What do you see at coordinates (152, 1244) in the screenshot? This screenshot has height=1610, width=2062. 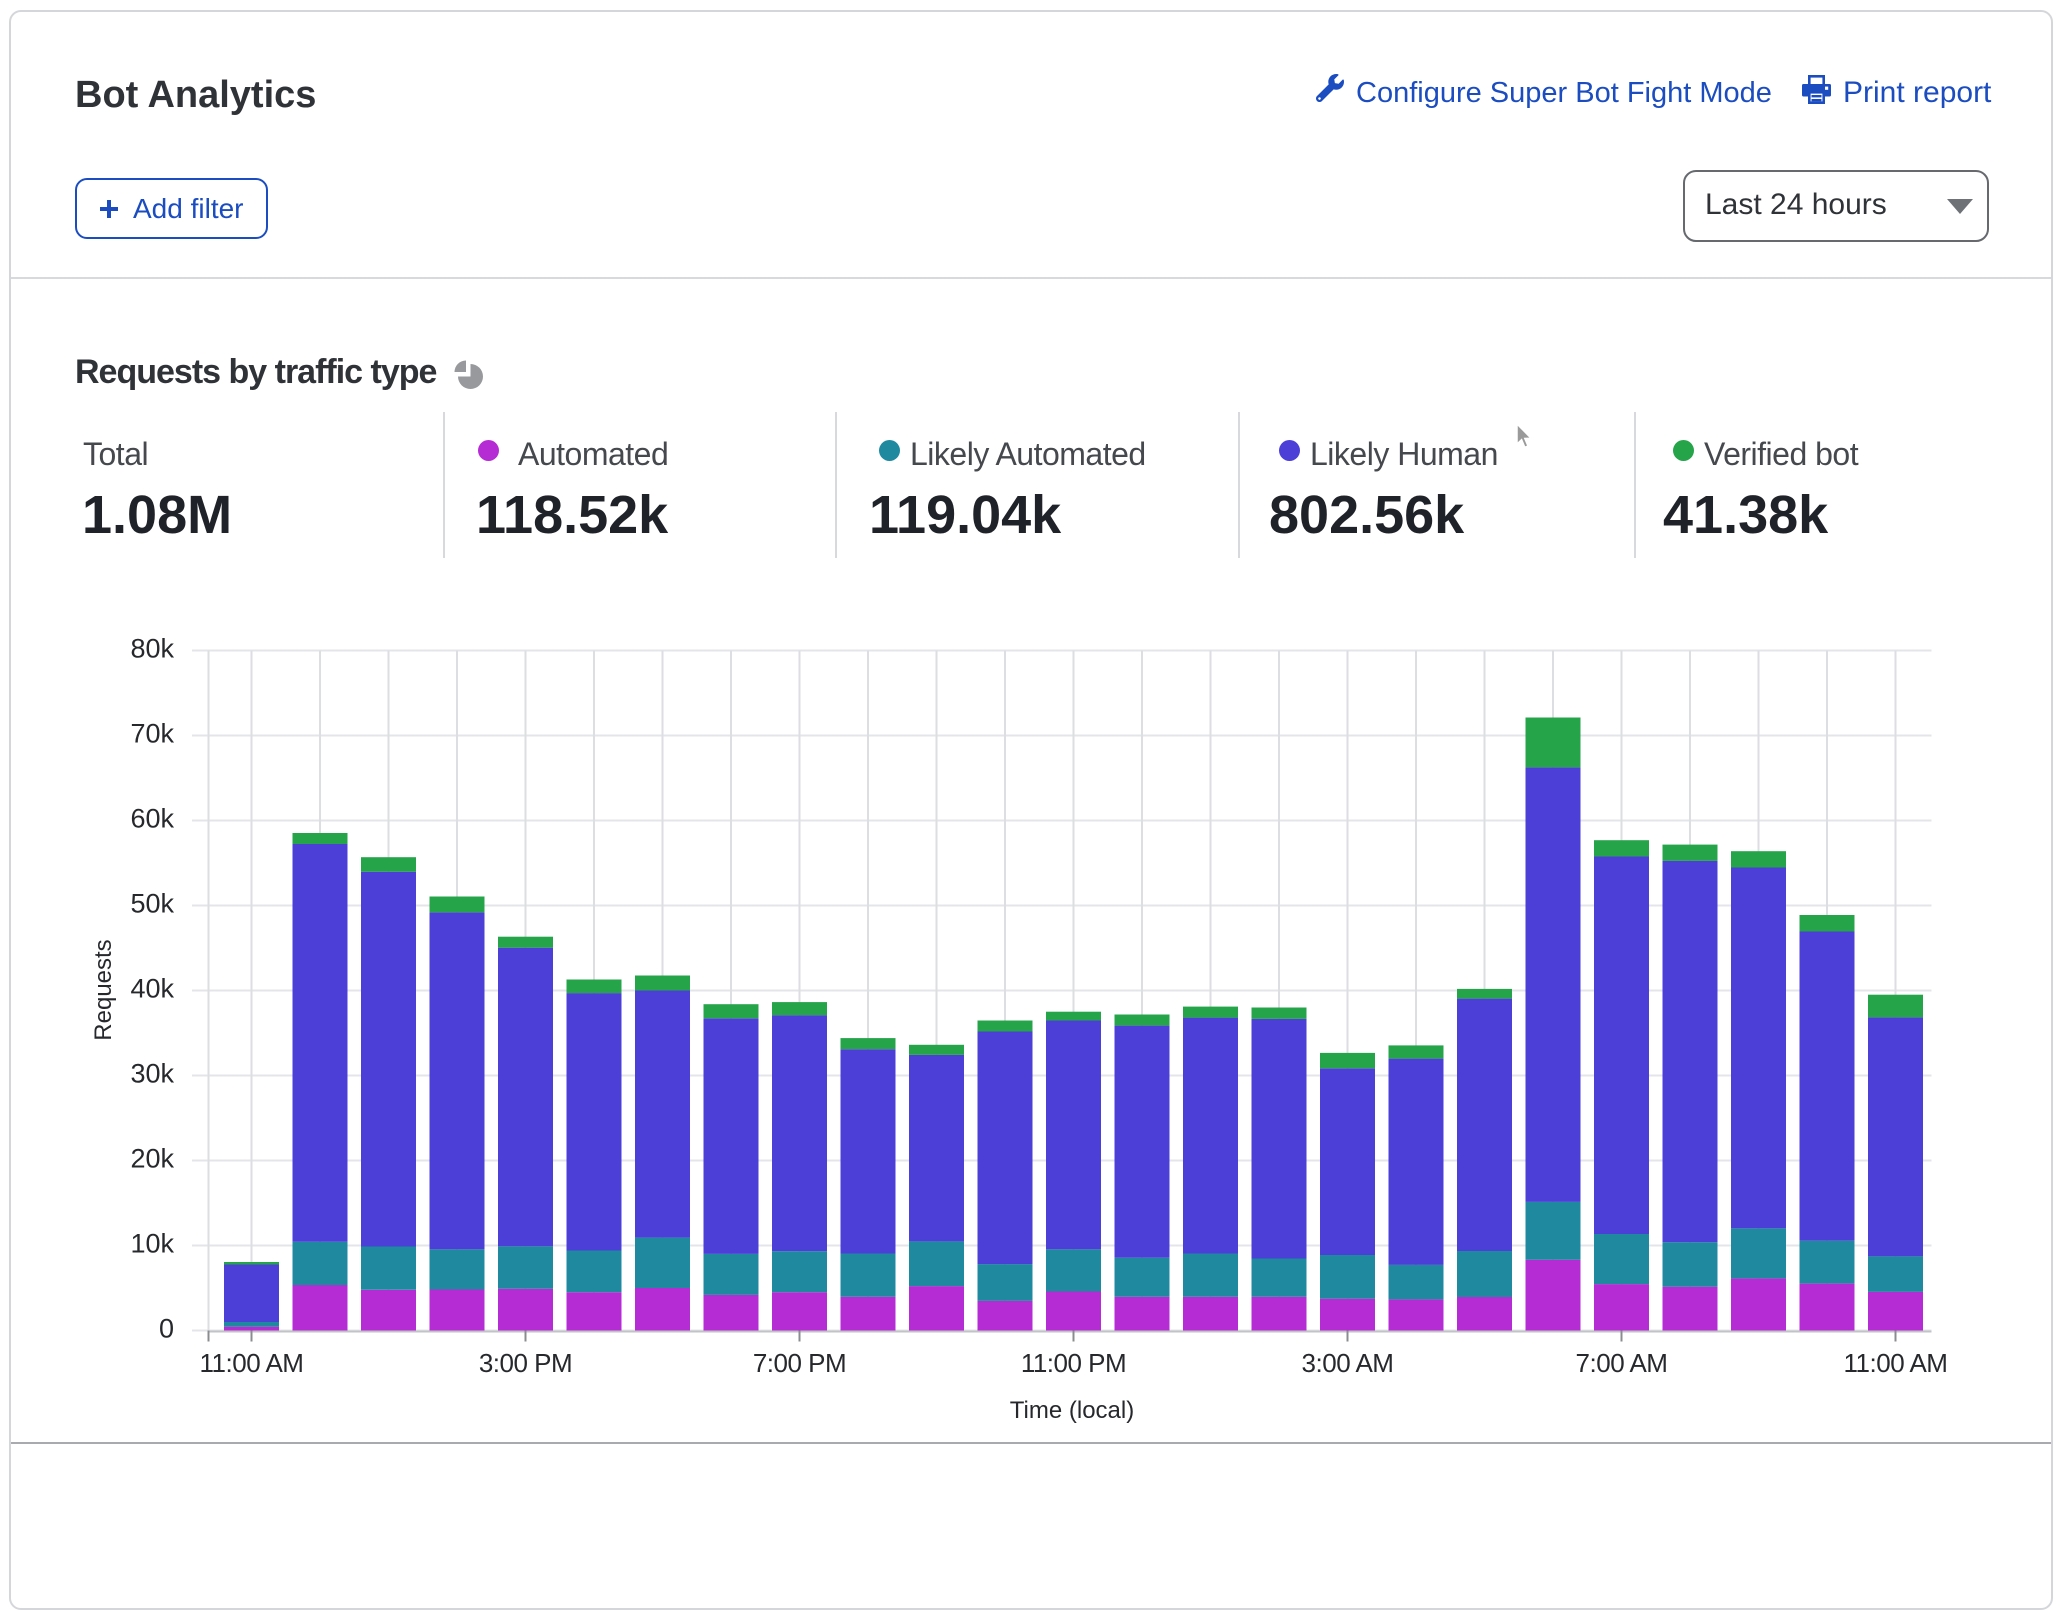 I see `svg-text: 10k` at bounding box center [152, 1244].